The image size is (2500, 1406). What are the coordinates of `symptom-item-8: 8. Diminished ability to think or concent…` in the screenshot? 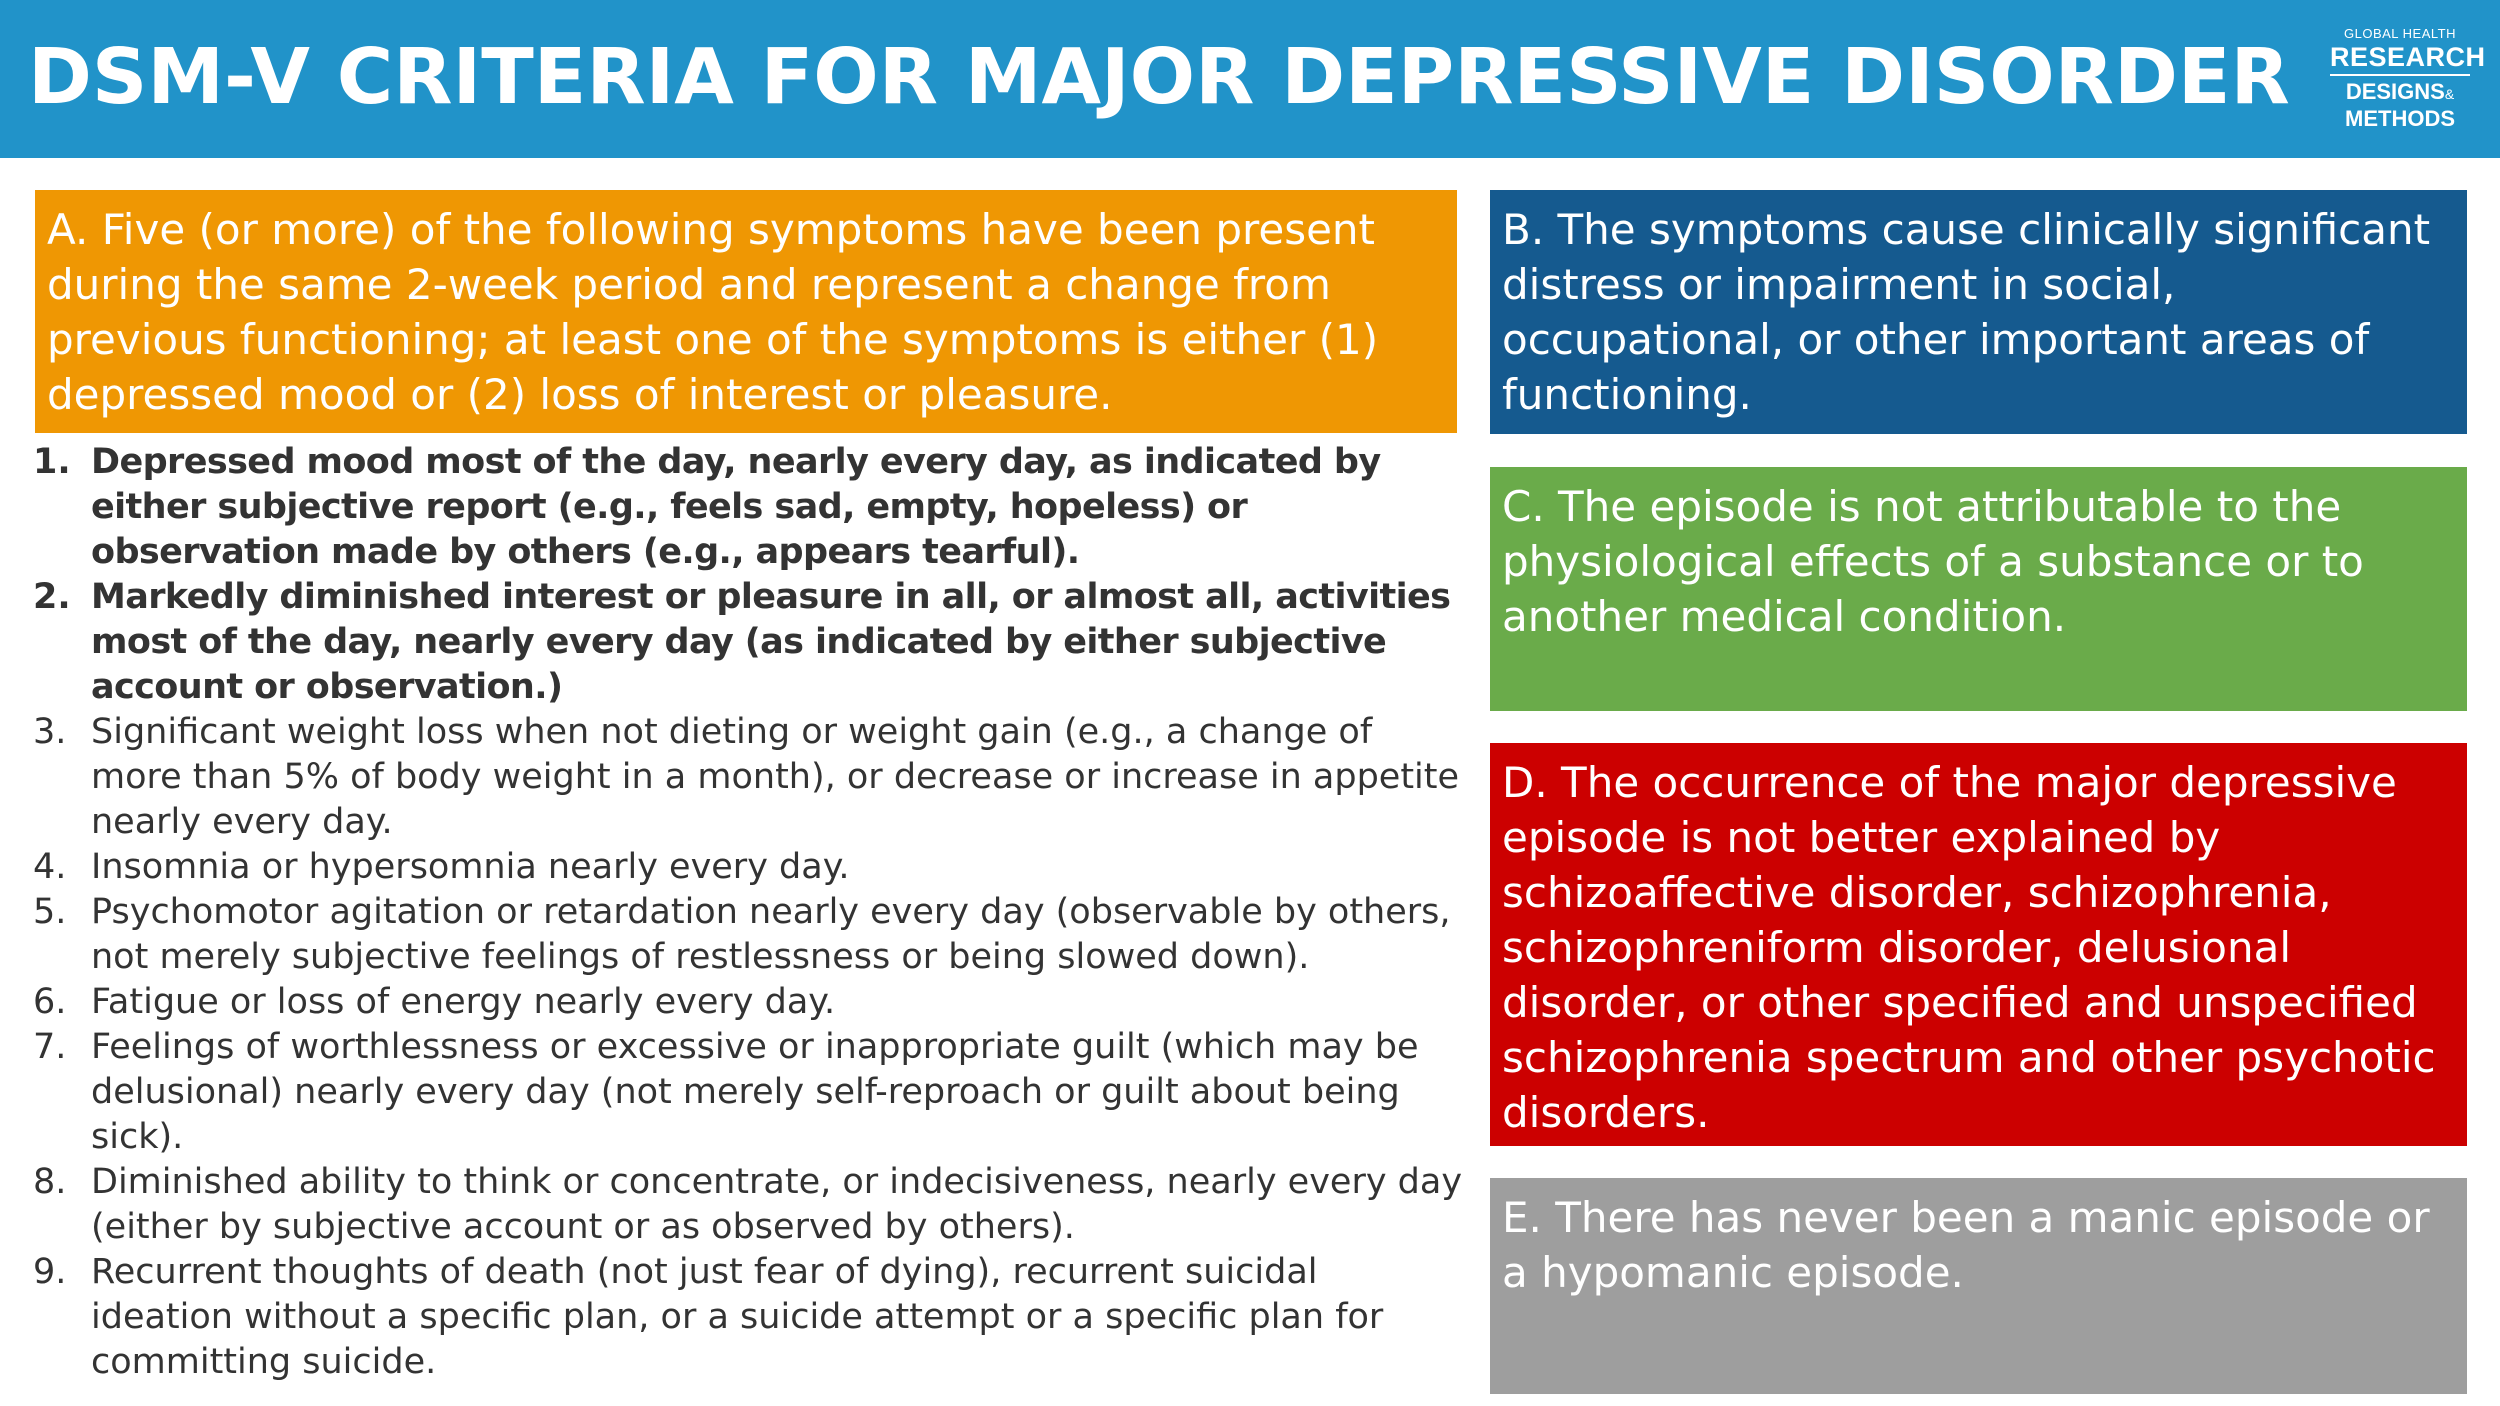 It's located at (748, 1205).